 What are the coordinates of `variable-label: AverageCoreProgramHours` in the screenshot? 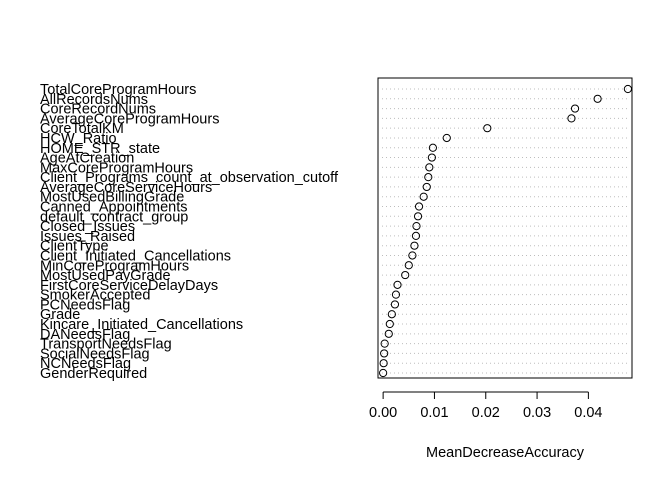 It's located at (129, 119).